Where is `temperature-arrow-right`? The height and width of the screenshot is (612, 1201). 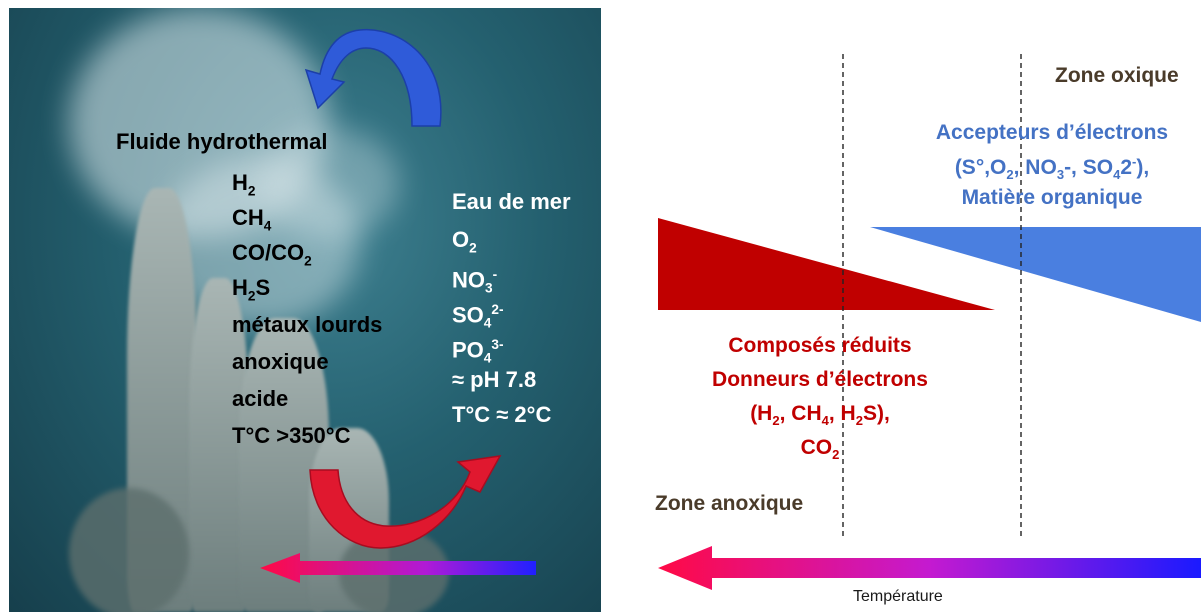 temperature-arrow-right is located at coordinates (929, 568).